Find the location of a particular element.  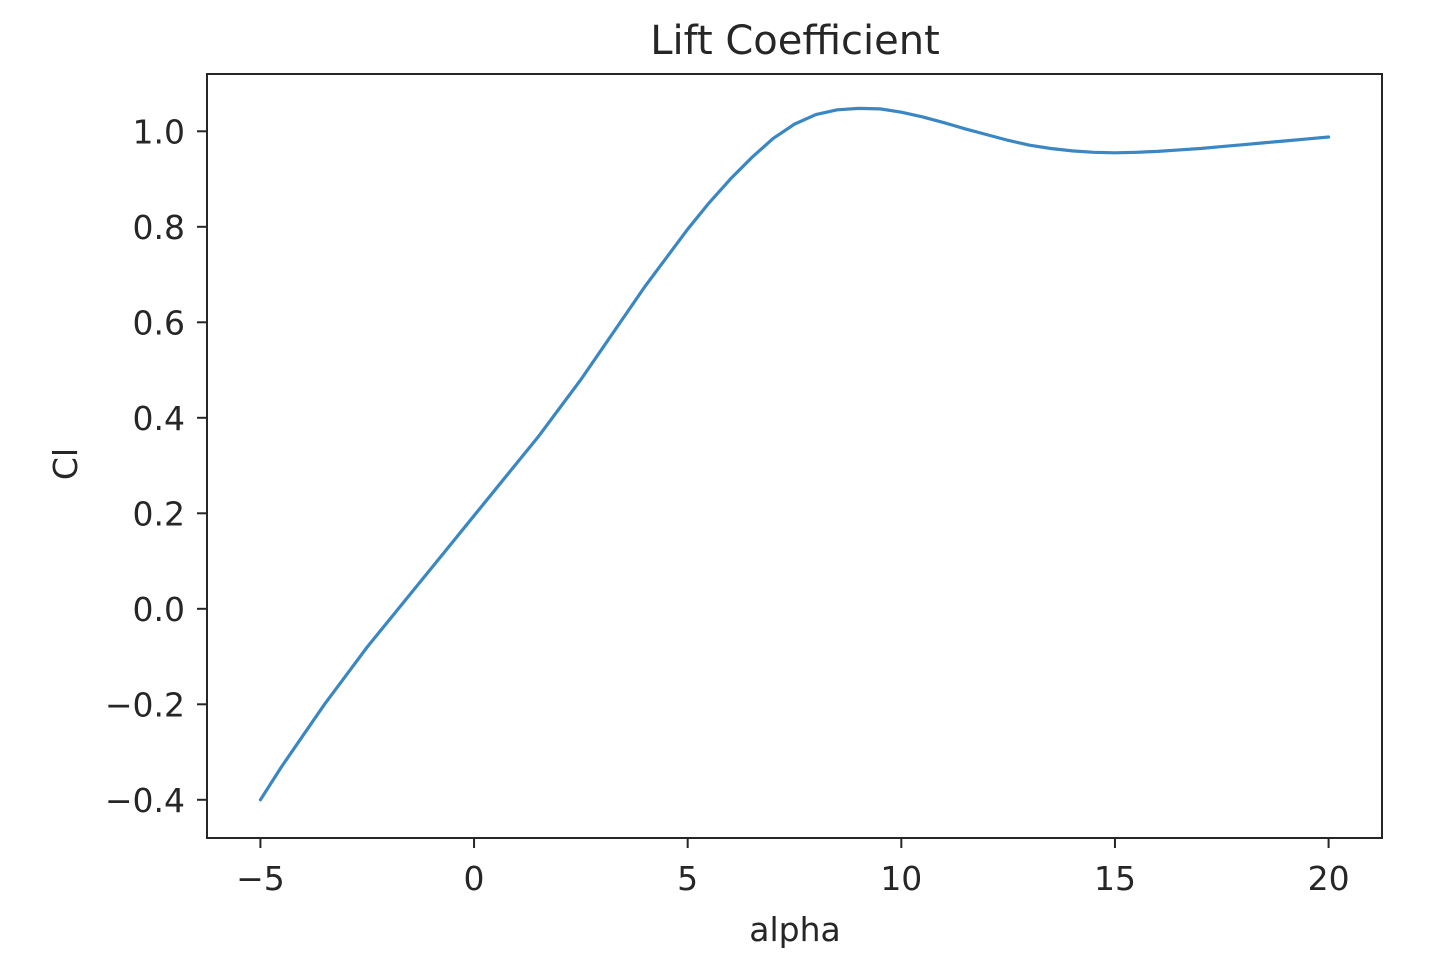

x-tick-label: 5 is located at coordinates (687, 878).